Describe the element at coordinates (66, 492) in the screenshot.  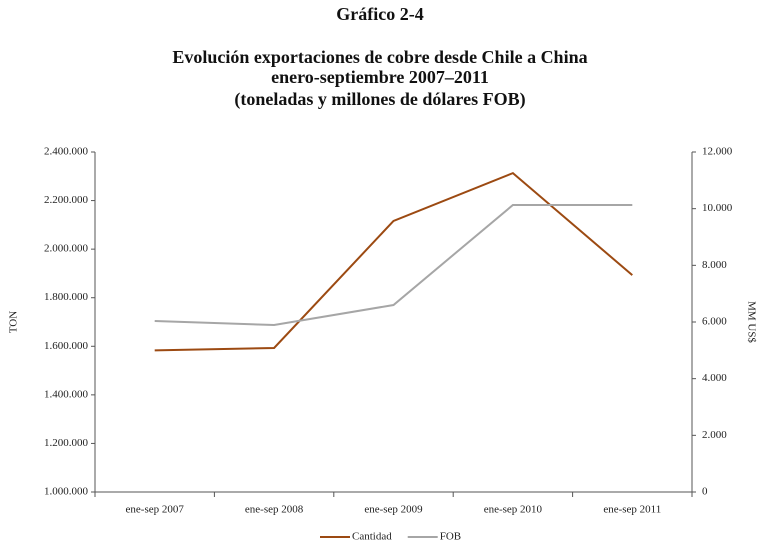
I see `y-tick-label: 1.000.000` at that location.